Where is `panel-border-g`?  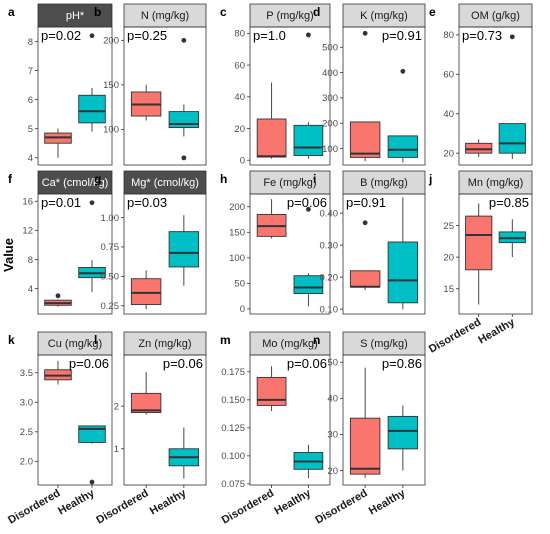 panel-border-g is located at coordinates (165, 254).